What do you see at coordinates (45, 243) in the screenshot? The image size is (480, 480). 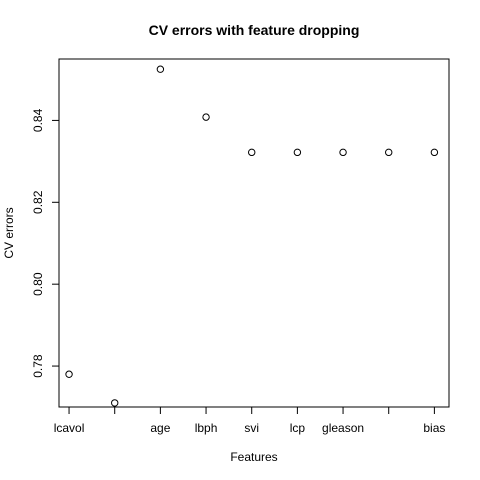 I see `y-axis: 0.78 0.80 0.82 0.84` at bounding box center [45, 243].